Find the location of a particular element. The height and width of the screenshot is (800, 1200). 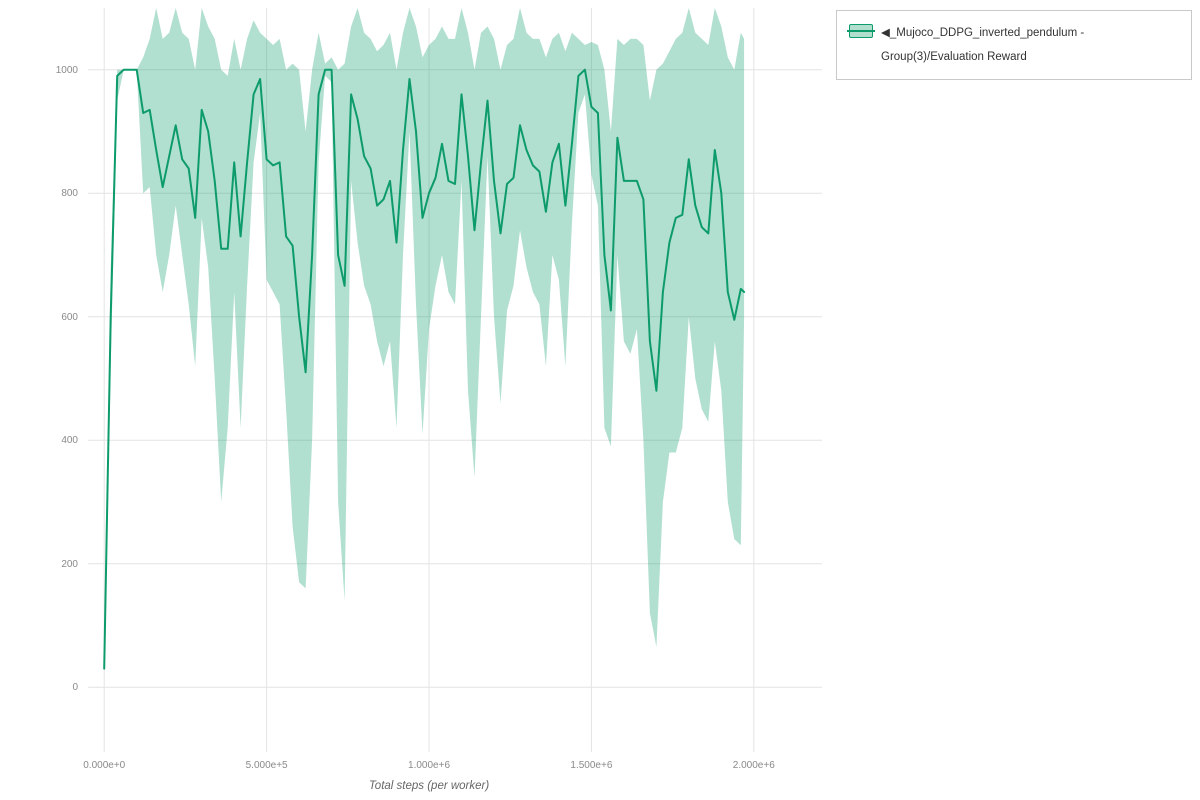

x-tick-label: 1.500e+6 is located at coordinates (591, 765).